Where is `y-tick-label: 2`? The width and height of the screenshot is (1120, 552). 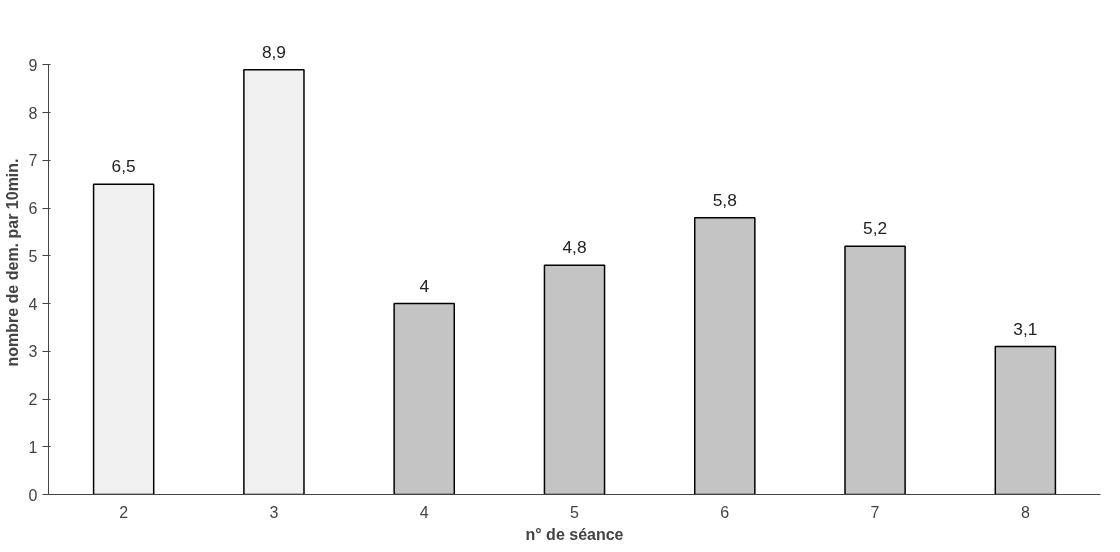 y-tick-label: 2 is located at coordinates (33, 400).